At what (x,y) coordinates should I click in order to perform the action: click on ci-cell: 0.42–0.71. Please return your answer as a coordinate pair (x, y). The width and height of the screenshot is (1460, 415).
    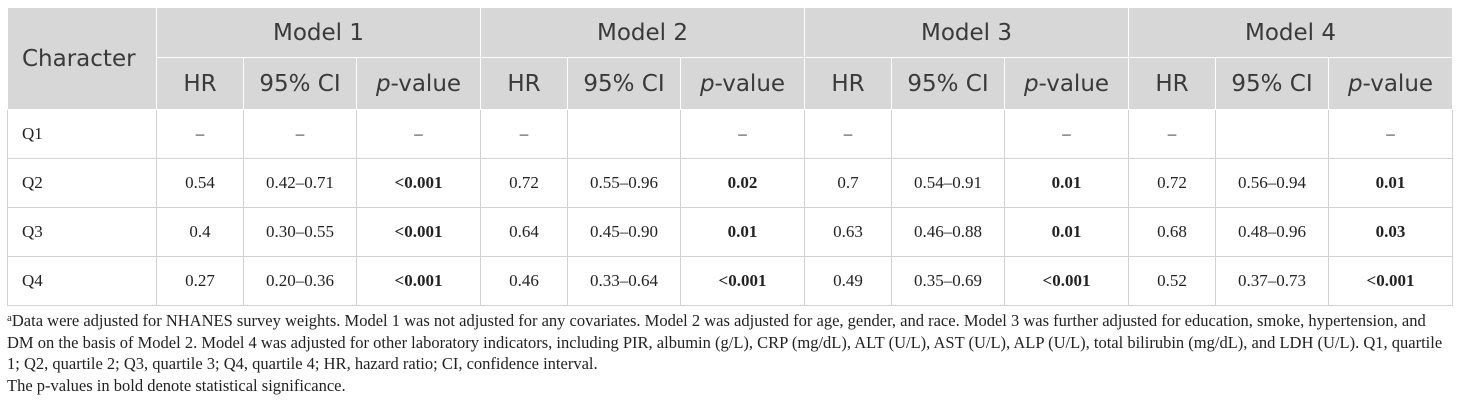
    Looking at the image, I should click on (300, 183).